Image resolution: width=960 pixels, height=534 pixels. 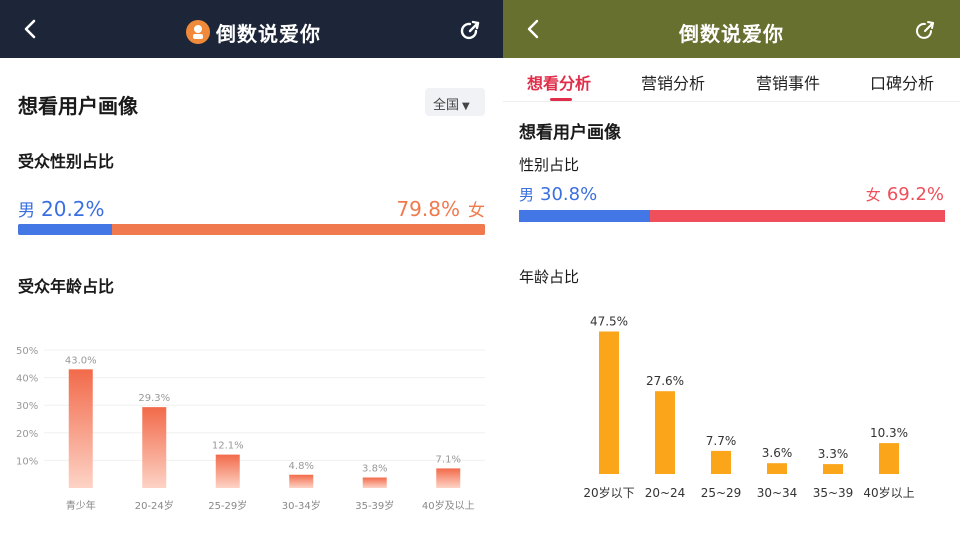 What do you see at coordinates (66, 161) in the screenshot?
I see `left-gender-title: 受众性别占比` at bounding box center [66, 161].